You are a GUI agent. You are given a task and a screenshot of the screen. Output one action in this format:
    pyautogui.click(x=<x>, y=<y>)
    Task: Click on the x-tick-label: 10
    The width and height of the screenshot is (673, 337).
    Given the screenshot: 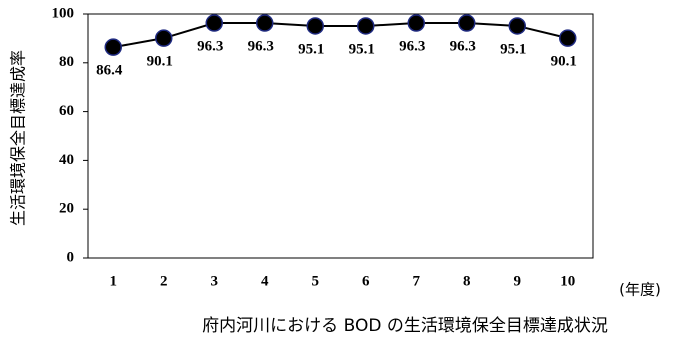 What is the action you would take?
    pyautogui.click(x=567, y=281)
    